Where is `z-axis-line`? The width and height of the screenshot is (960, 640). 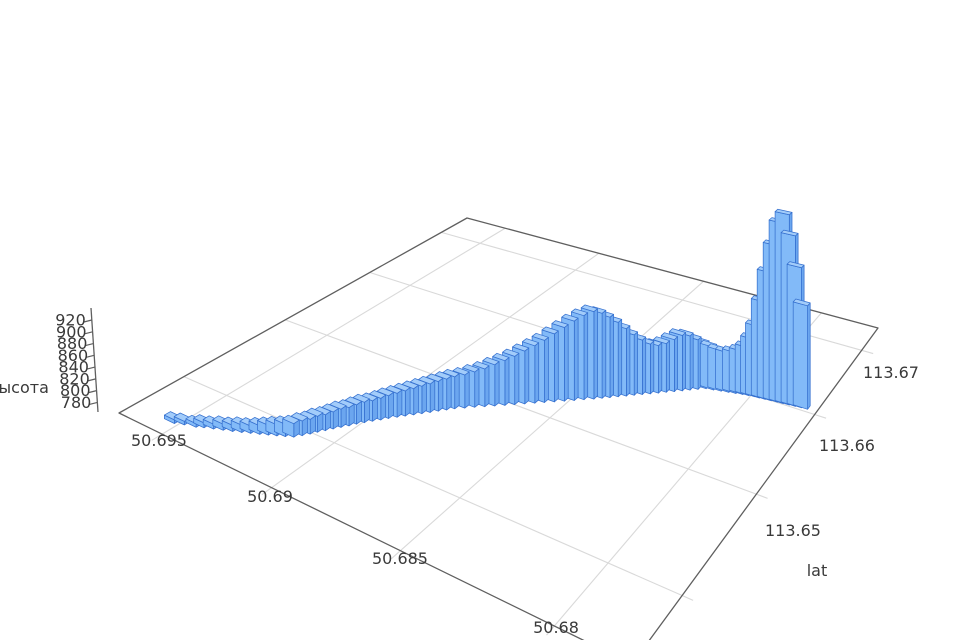 z-axis-line is located at coordinates (94, 360).